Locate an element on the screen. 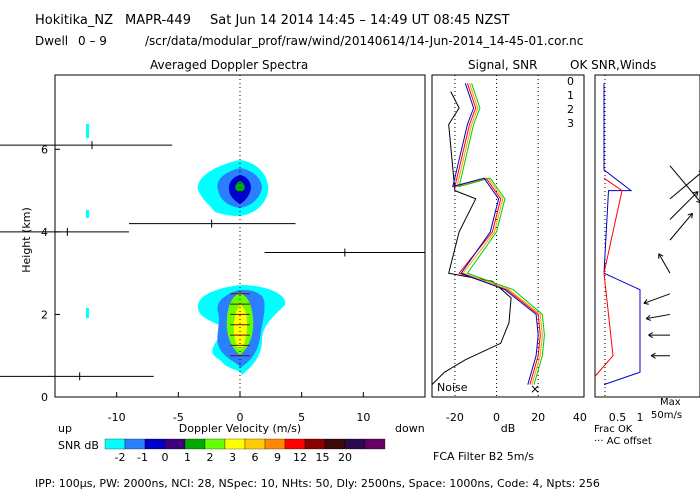 The width and height of the screenshot is (700, 500). x-tick-label: 0 is located at coordinates (240, 417).